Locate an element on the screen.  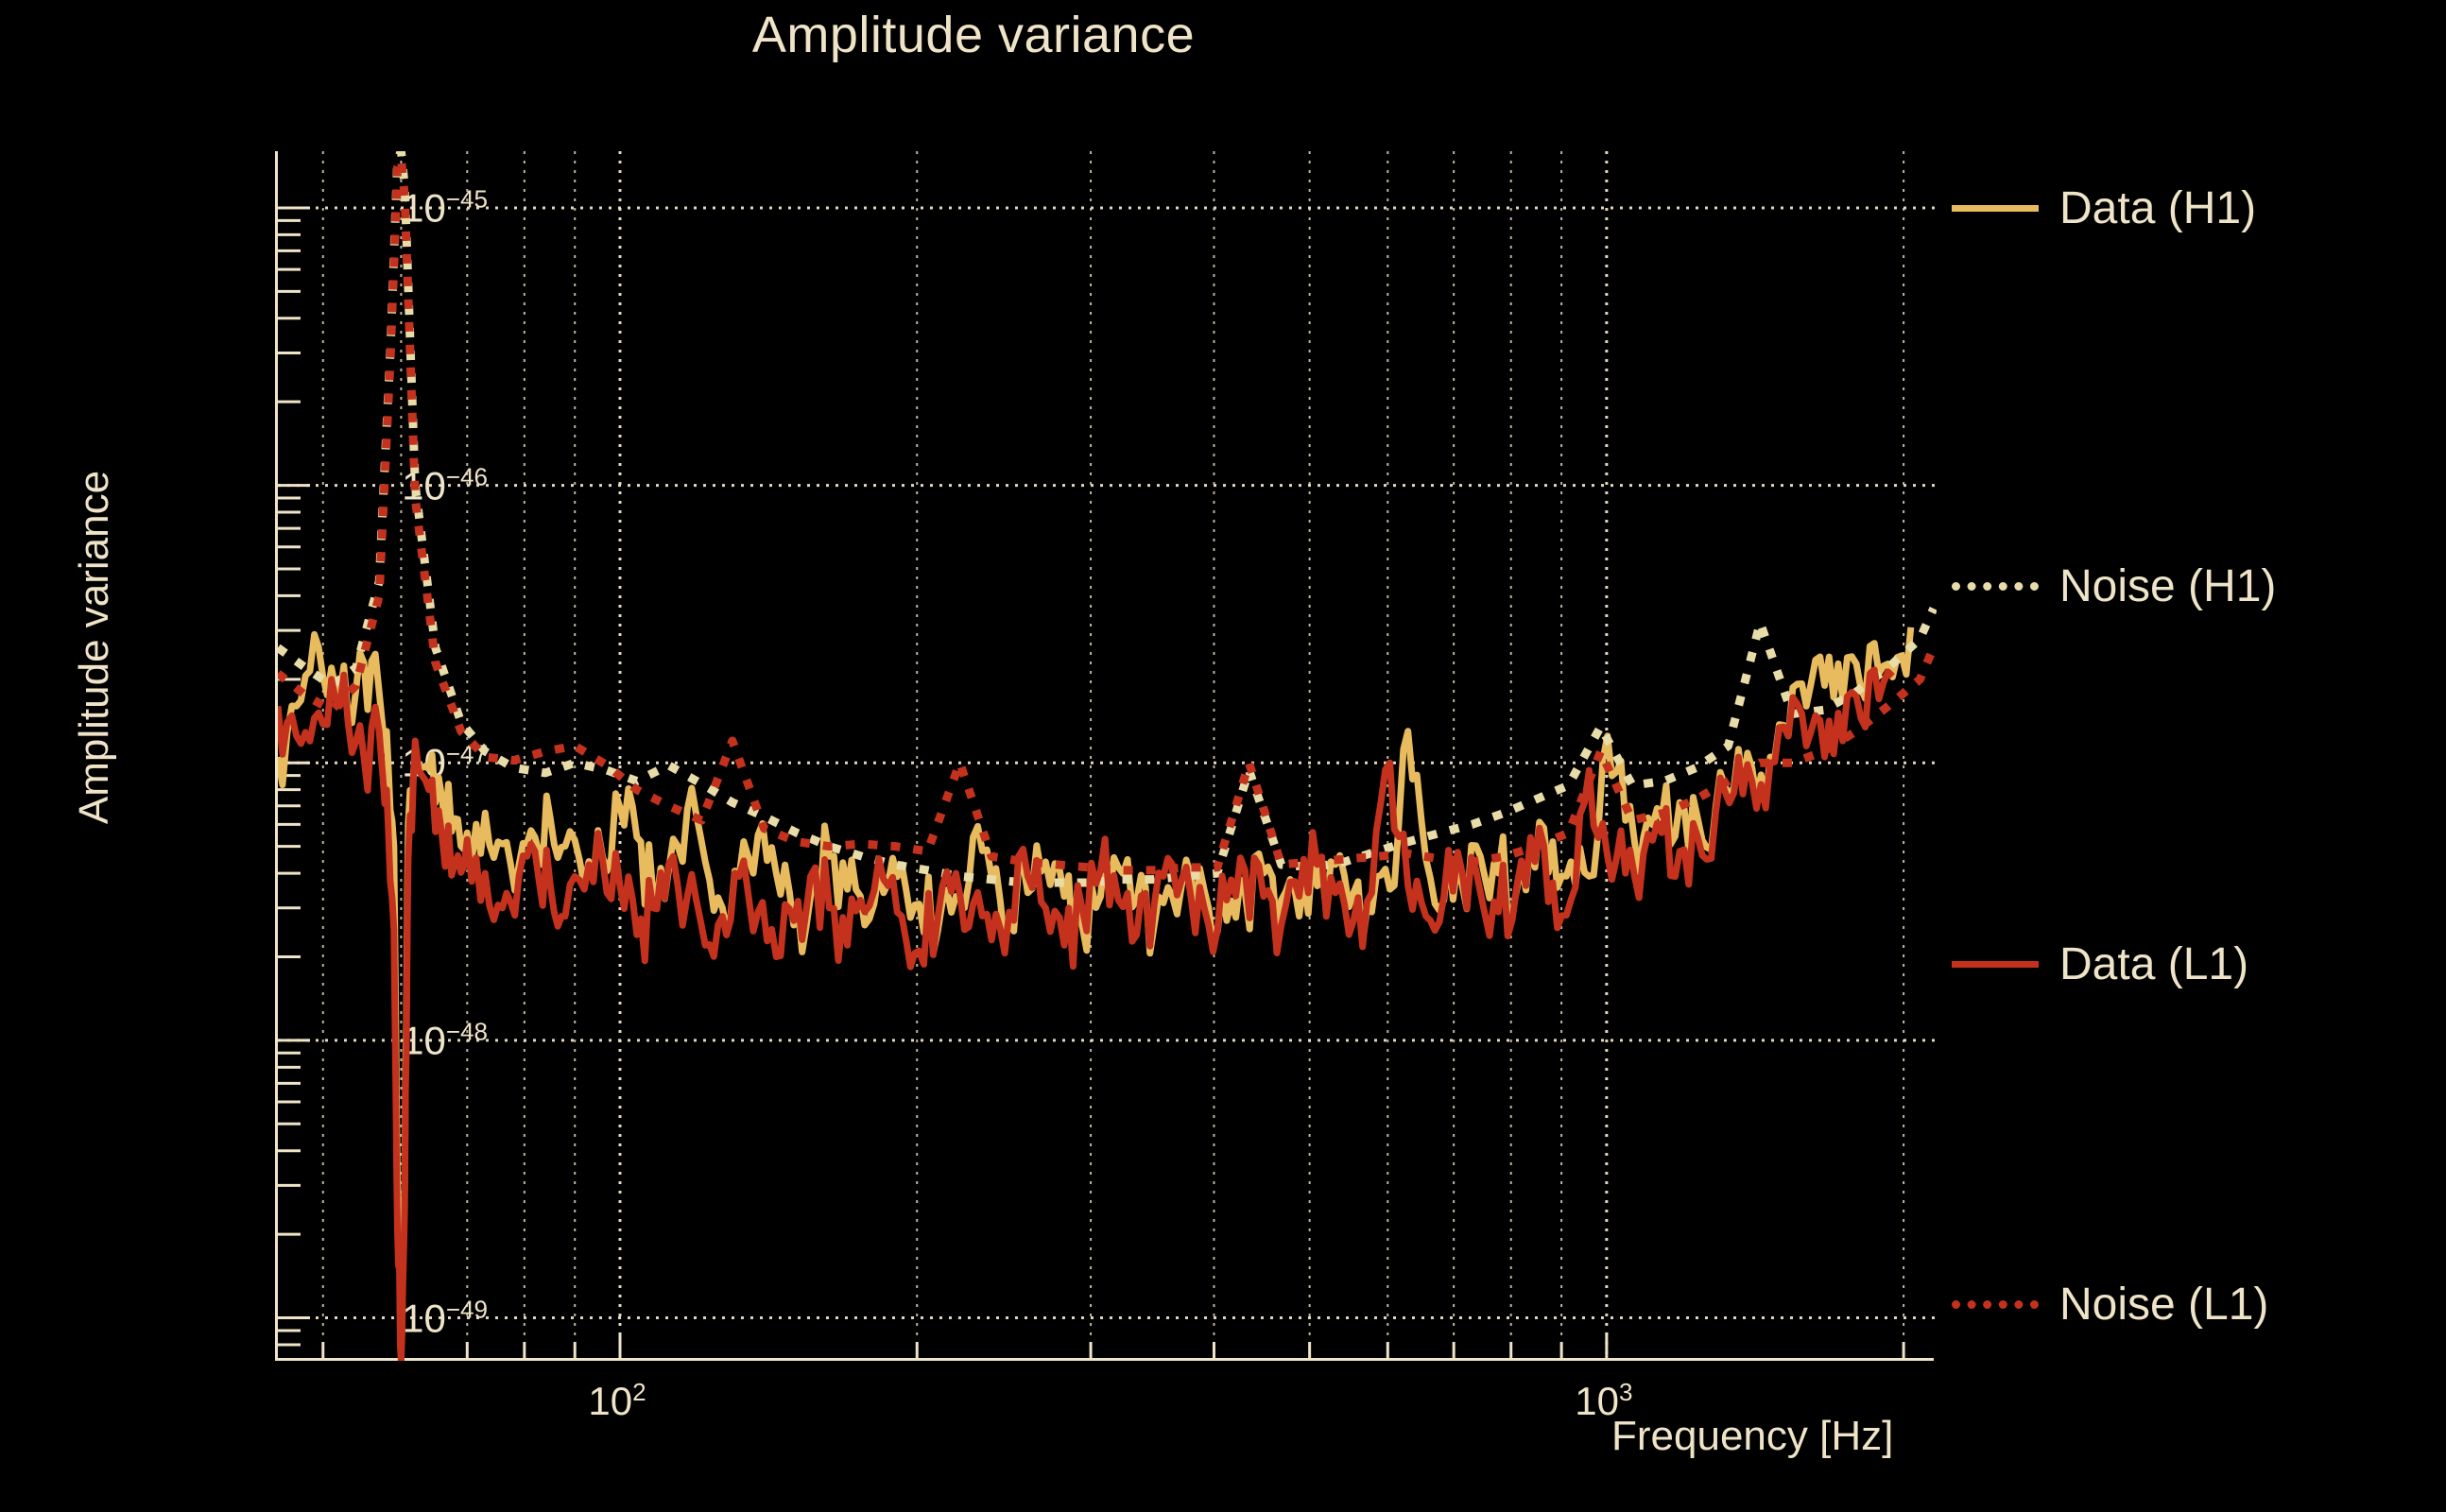
legend-label: Data (L1) is located at coordinates (2154, 963).